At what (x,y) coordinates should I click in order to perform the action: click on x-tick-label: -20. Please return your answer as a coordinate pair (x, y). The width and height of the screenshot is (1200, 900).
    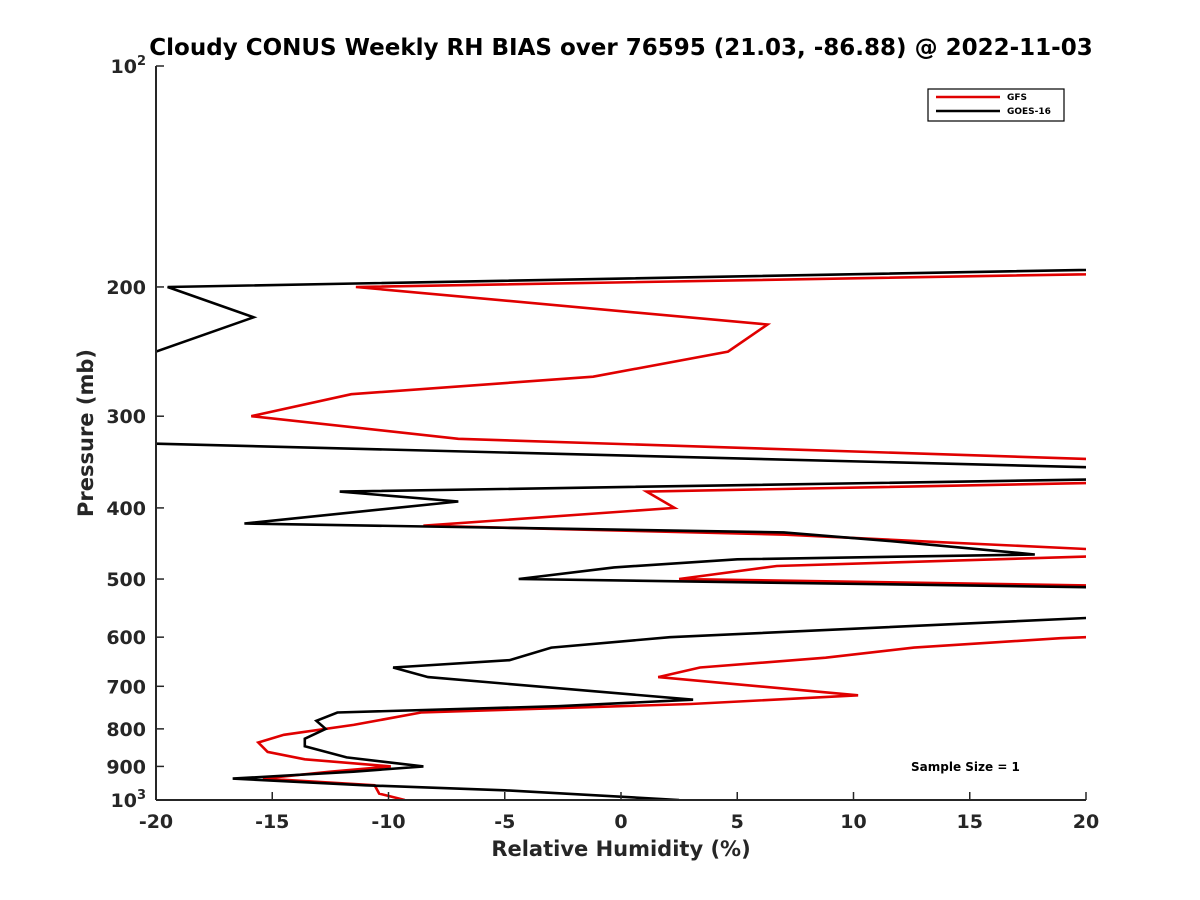
    Looking at the image, I should click on (156, 822).